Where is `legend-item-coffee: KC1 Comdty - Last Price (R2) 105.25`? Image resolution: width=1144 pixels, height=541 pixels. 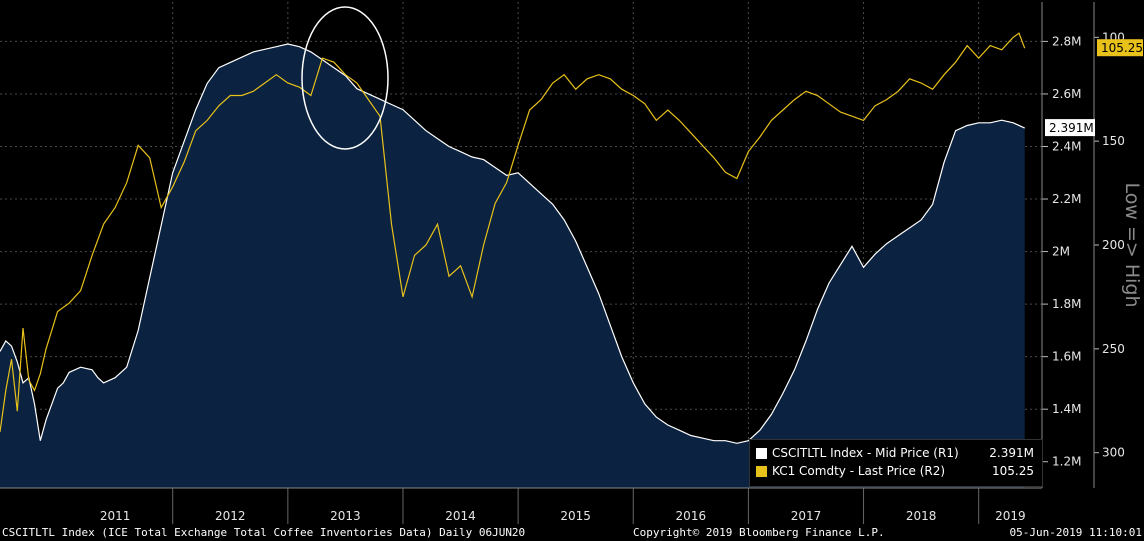 legend-item-coffee: KC1 Comdty - Last Price (R2) 105.25 is located at coordinates (896, 472).